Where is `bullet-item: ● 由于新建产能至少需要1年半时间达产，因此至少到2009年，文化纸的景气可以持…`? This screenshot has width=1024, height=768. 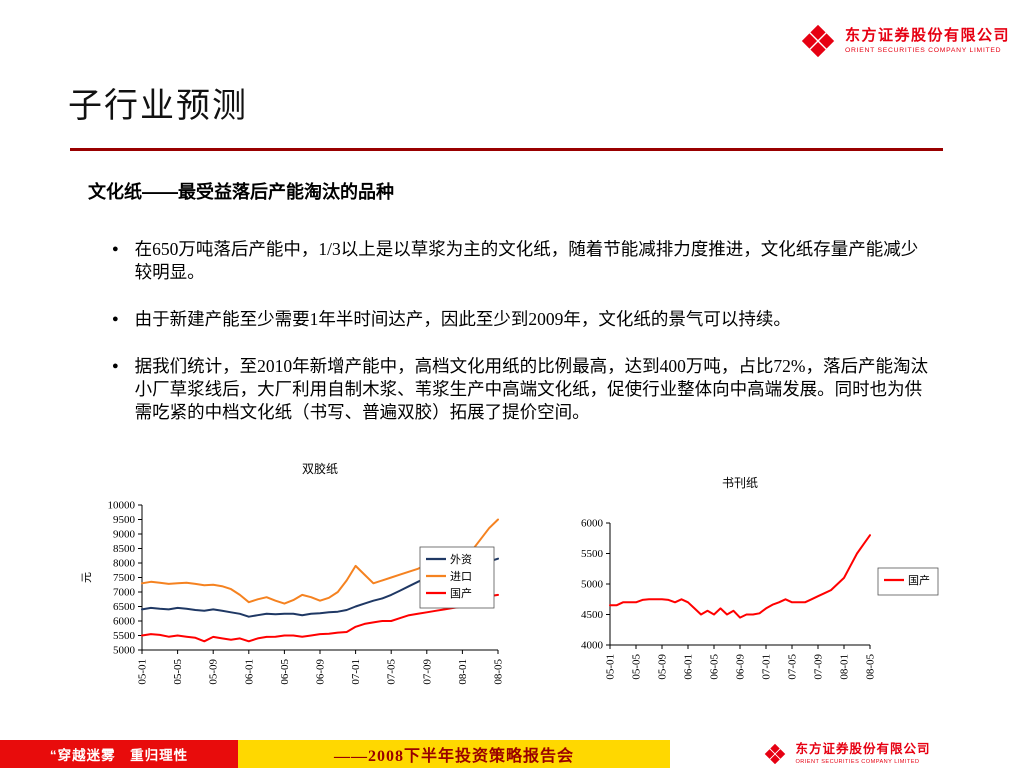
bullet-item: ● 由于新建产能至少需要1年半时间达产，因此至少到2009年，文化纸的景气可以持… is located at coordinates (522, 319).